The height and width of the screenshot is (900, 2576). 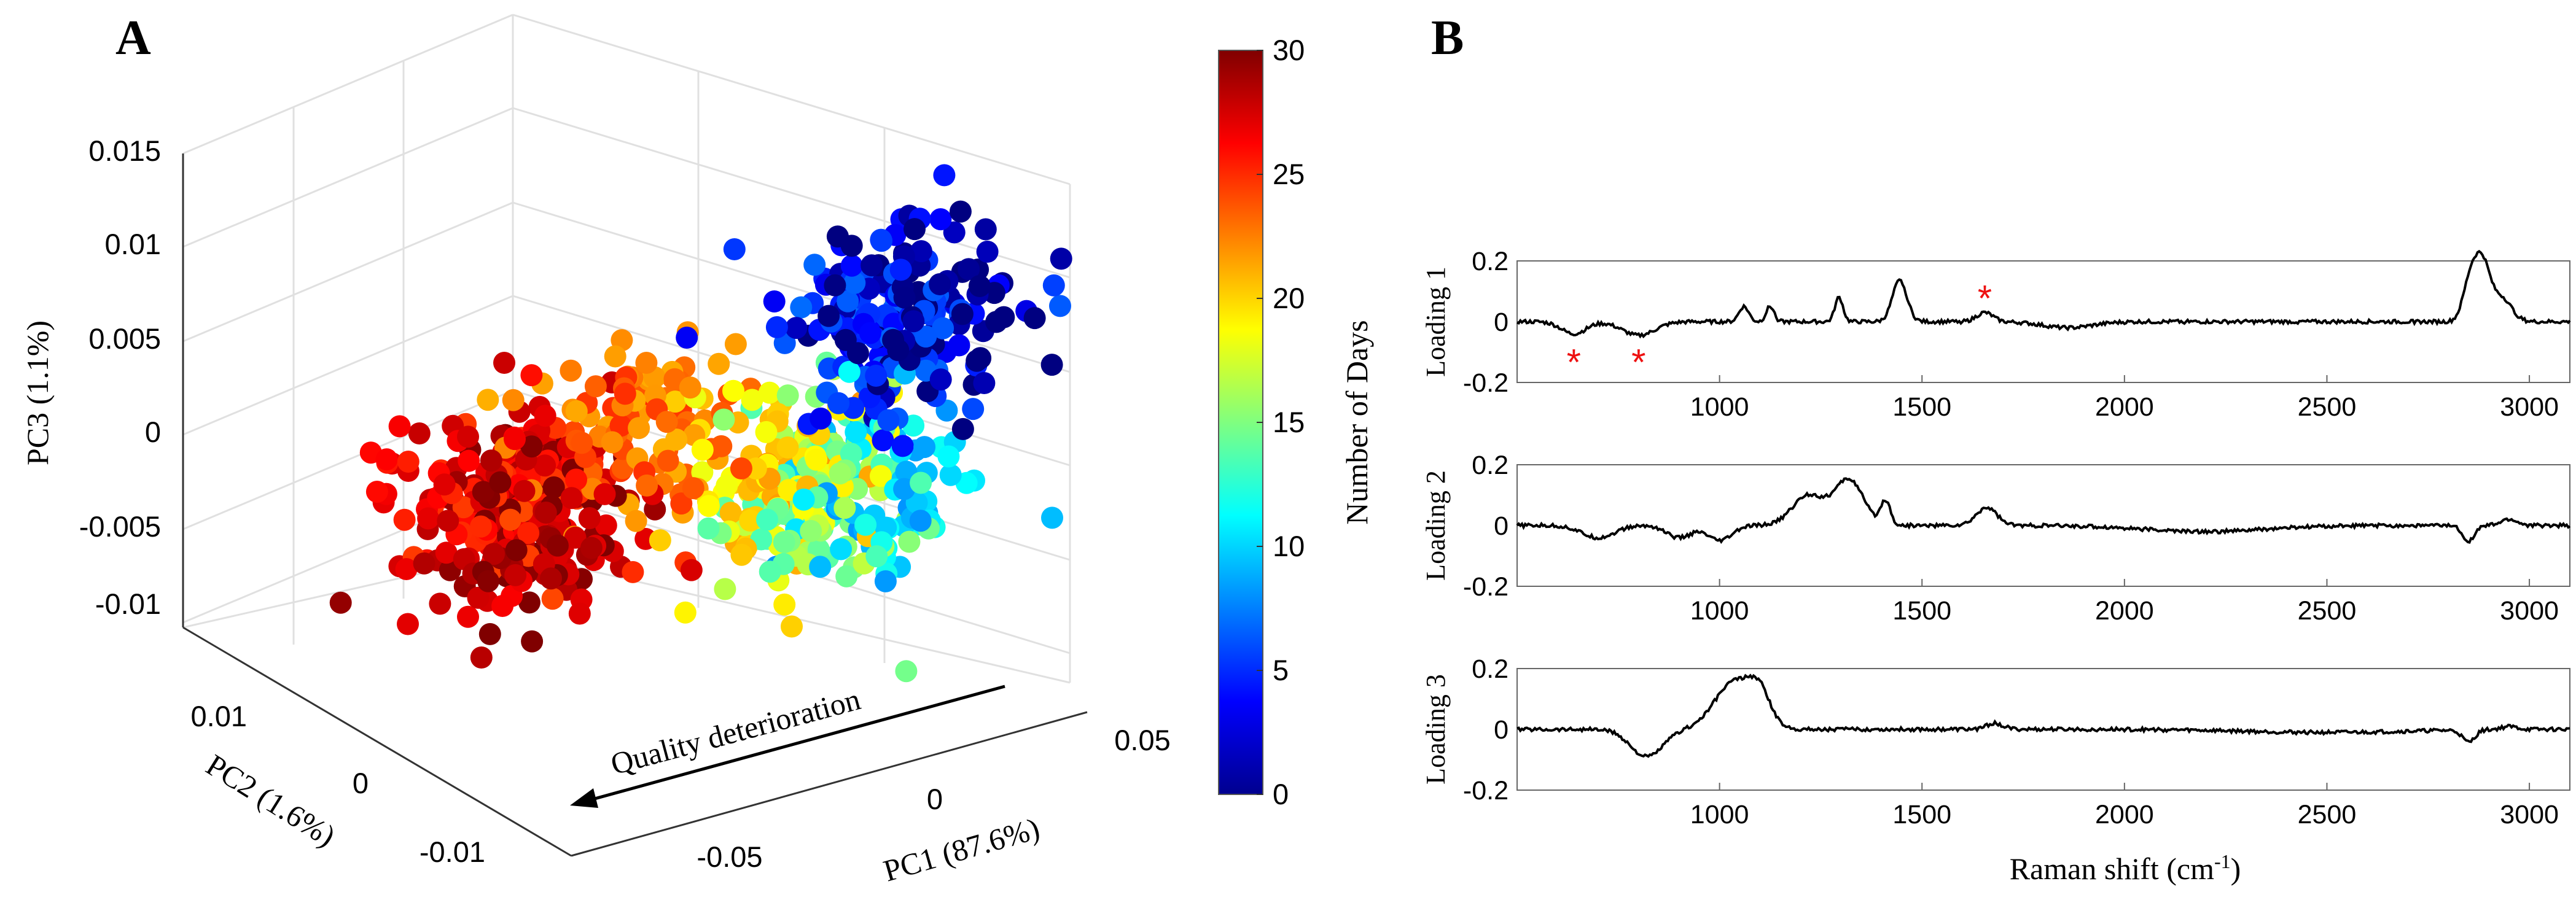 What do you see at coordinates (2043, 294) in the screenshot?
I see `loading-line` at bounding box center [2043, 294].